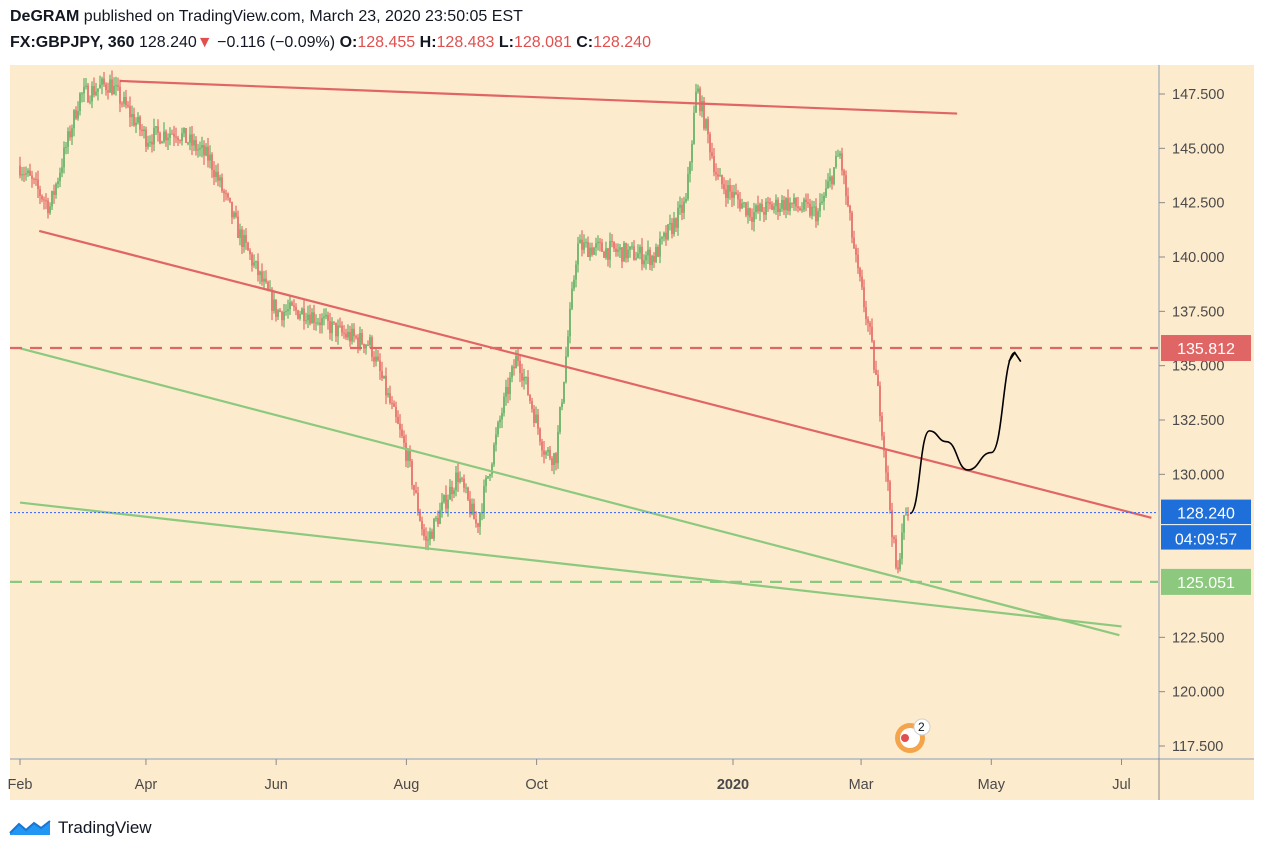  Describe the element at coordinates (45, 16) in the screenshot. I see `author-name: DeGRAM` at that location.